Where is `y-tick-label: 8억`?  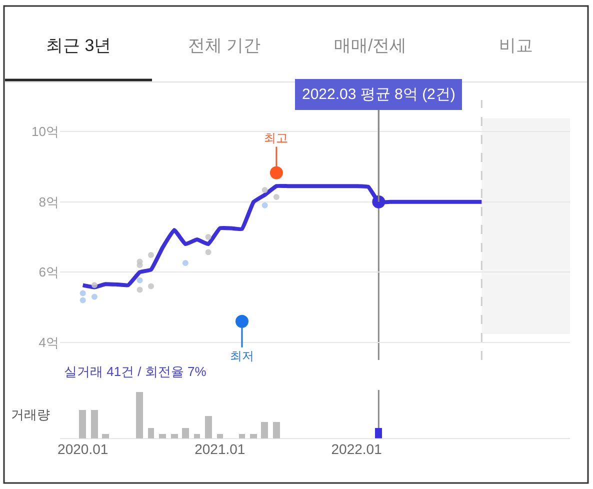
y-tick-label: 8억 is located at coordinates (48, 202).